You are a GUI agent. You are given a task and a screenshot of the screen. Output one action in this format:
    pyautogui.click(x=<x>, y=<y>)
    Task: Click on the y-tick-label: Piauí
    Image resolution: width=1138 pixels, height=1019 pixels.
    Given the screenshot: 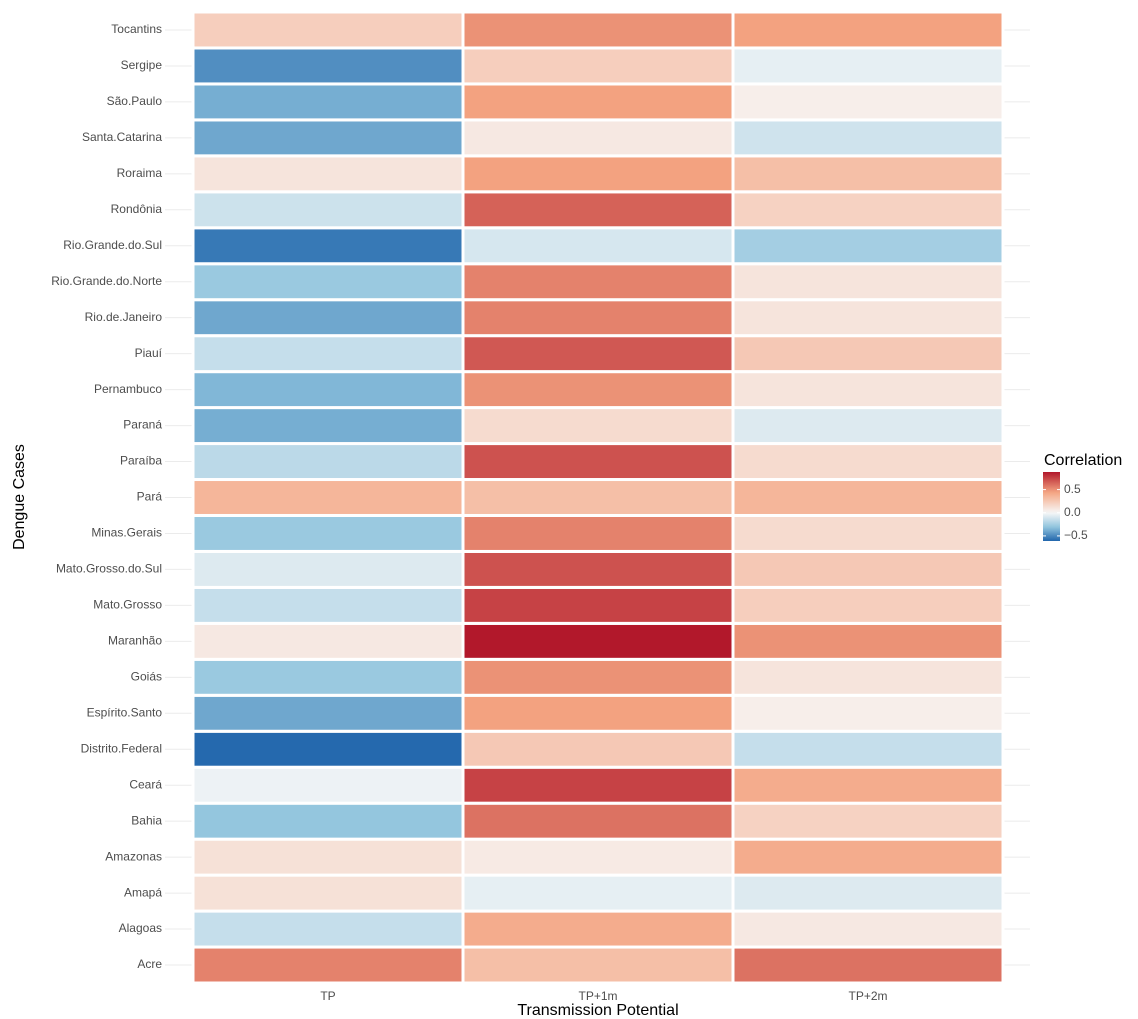 What is the action you would take?
    pyautogui.click(x=149, y=353)
    